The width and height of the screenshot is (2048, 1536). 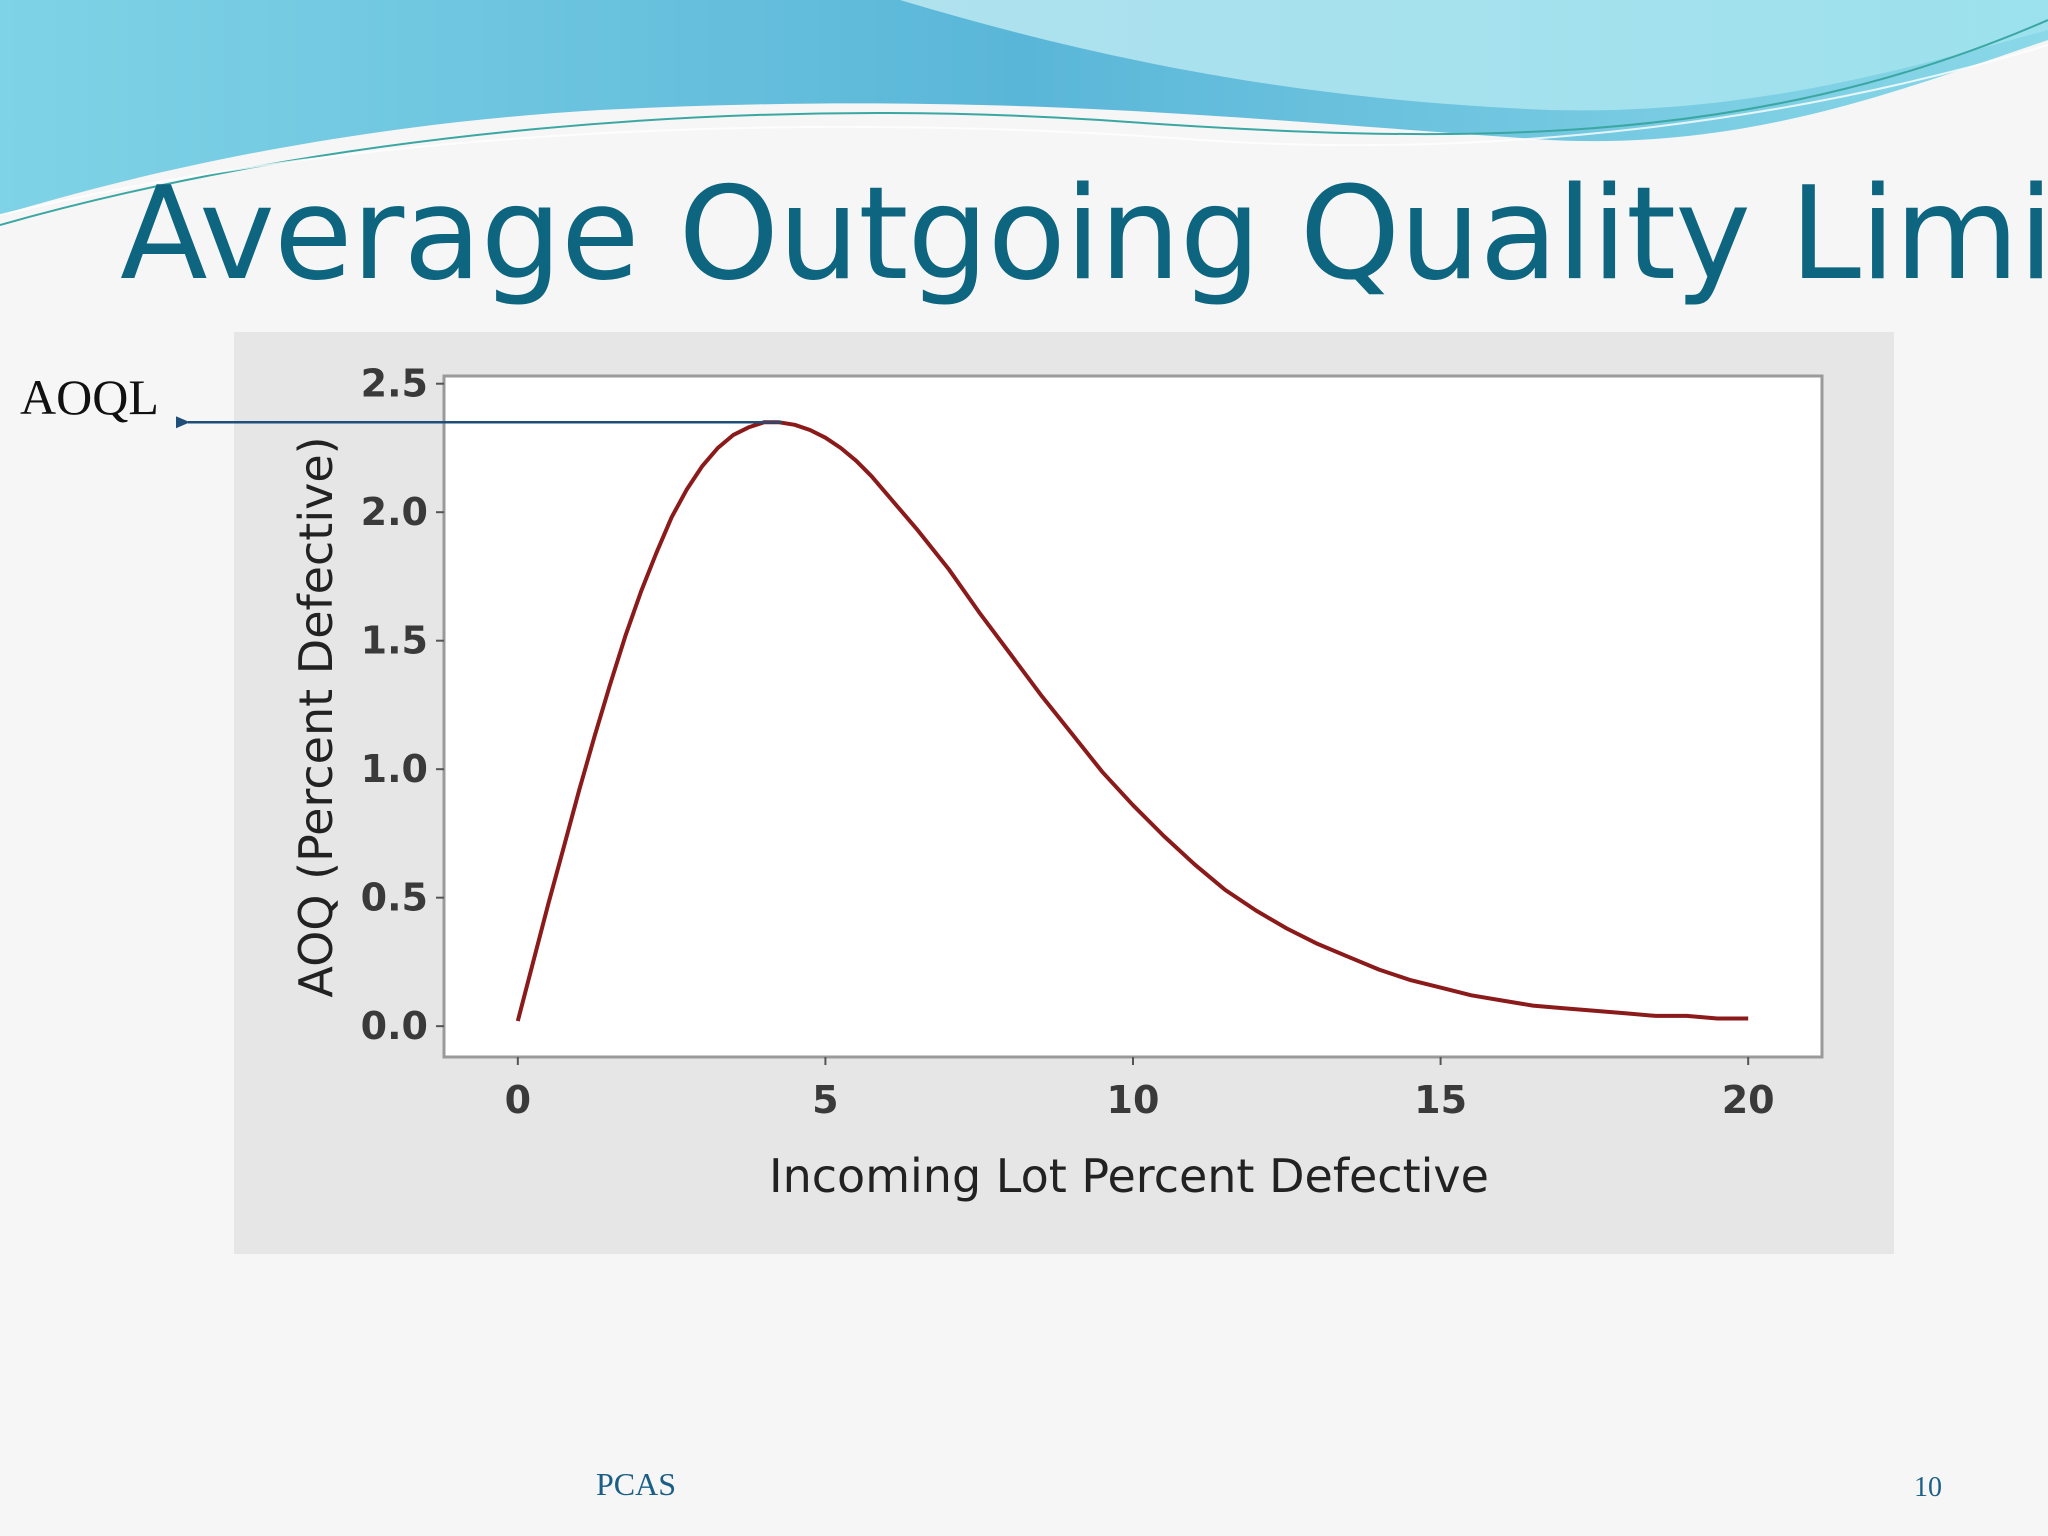 I want to click on x-tick-label: 5, so click(x=825, y=1100).